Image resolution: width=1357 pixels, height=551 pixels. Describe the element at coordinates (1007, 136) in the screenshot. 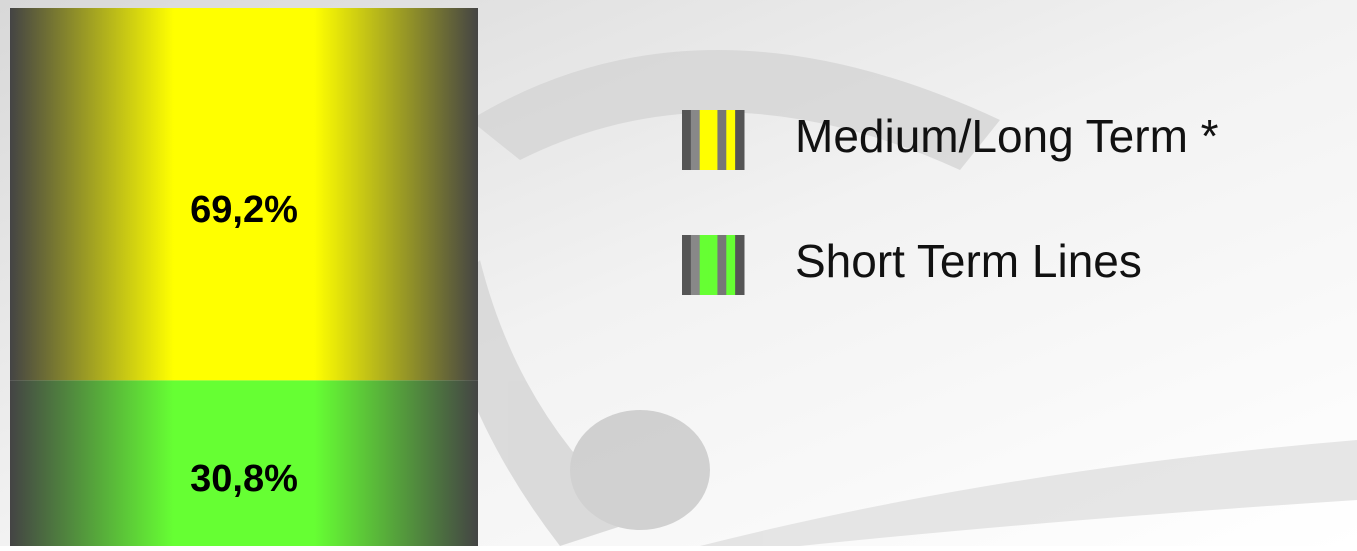

I see `legend-label: Medium/Long Term *` at that location.